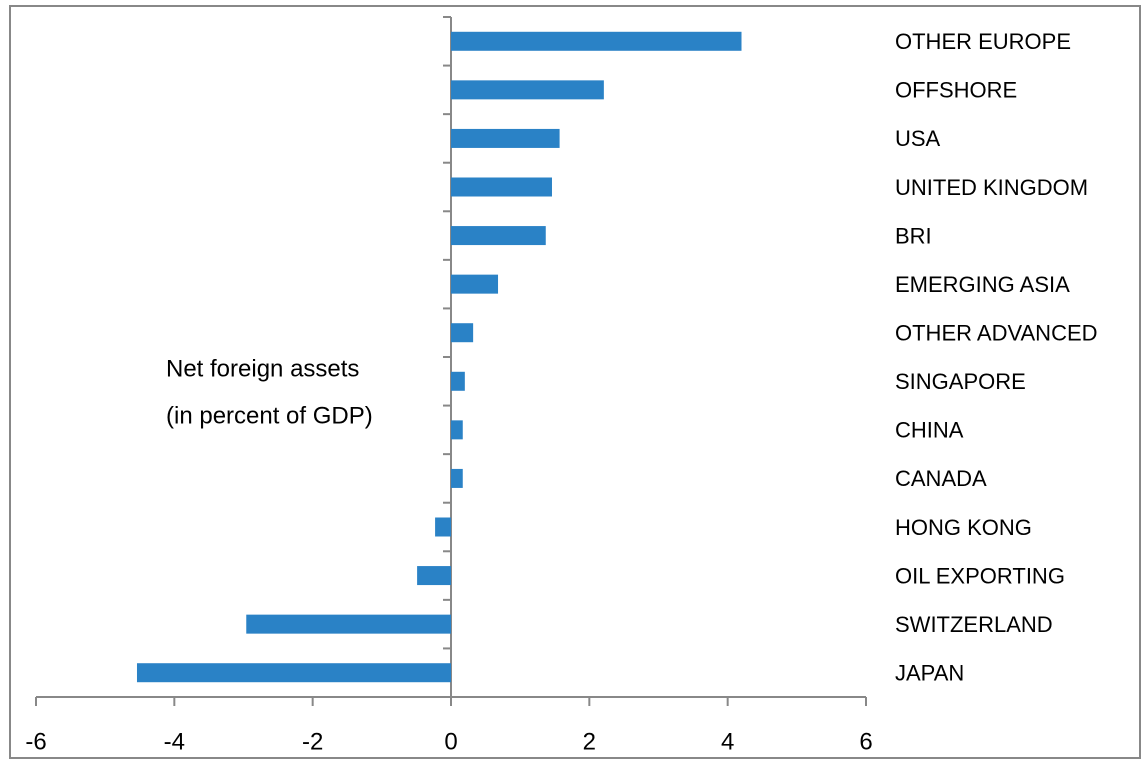 The width and height of the screenshot is (1143, 766). I want to click on annotation: Net foreign assets, so click(262, 368).